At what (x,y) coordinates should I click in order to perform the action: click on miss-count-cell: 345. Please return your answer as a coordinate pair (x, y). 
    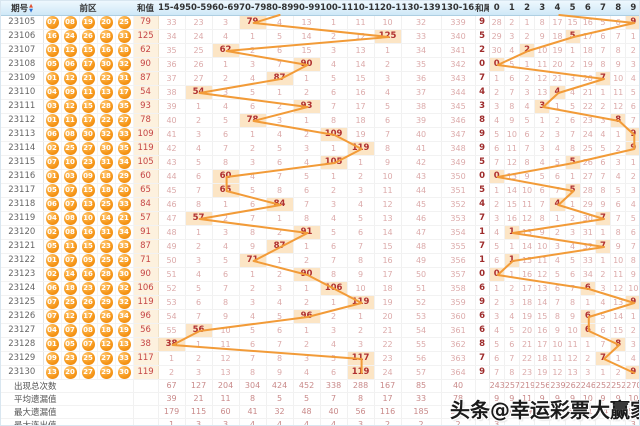
    Looking at the image, I should click on (458, 106).